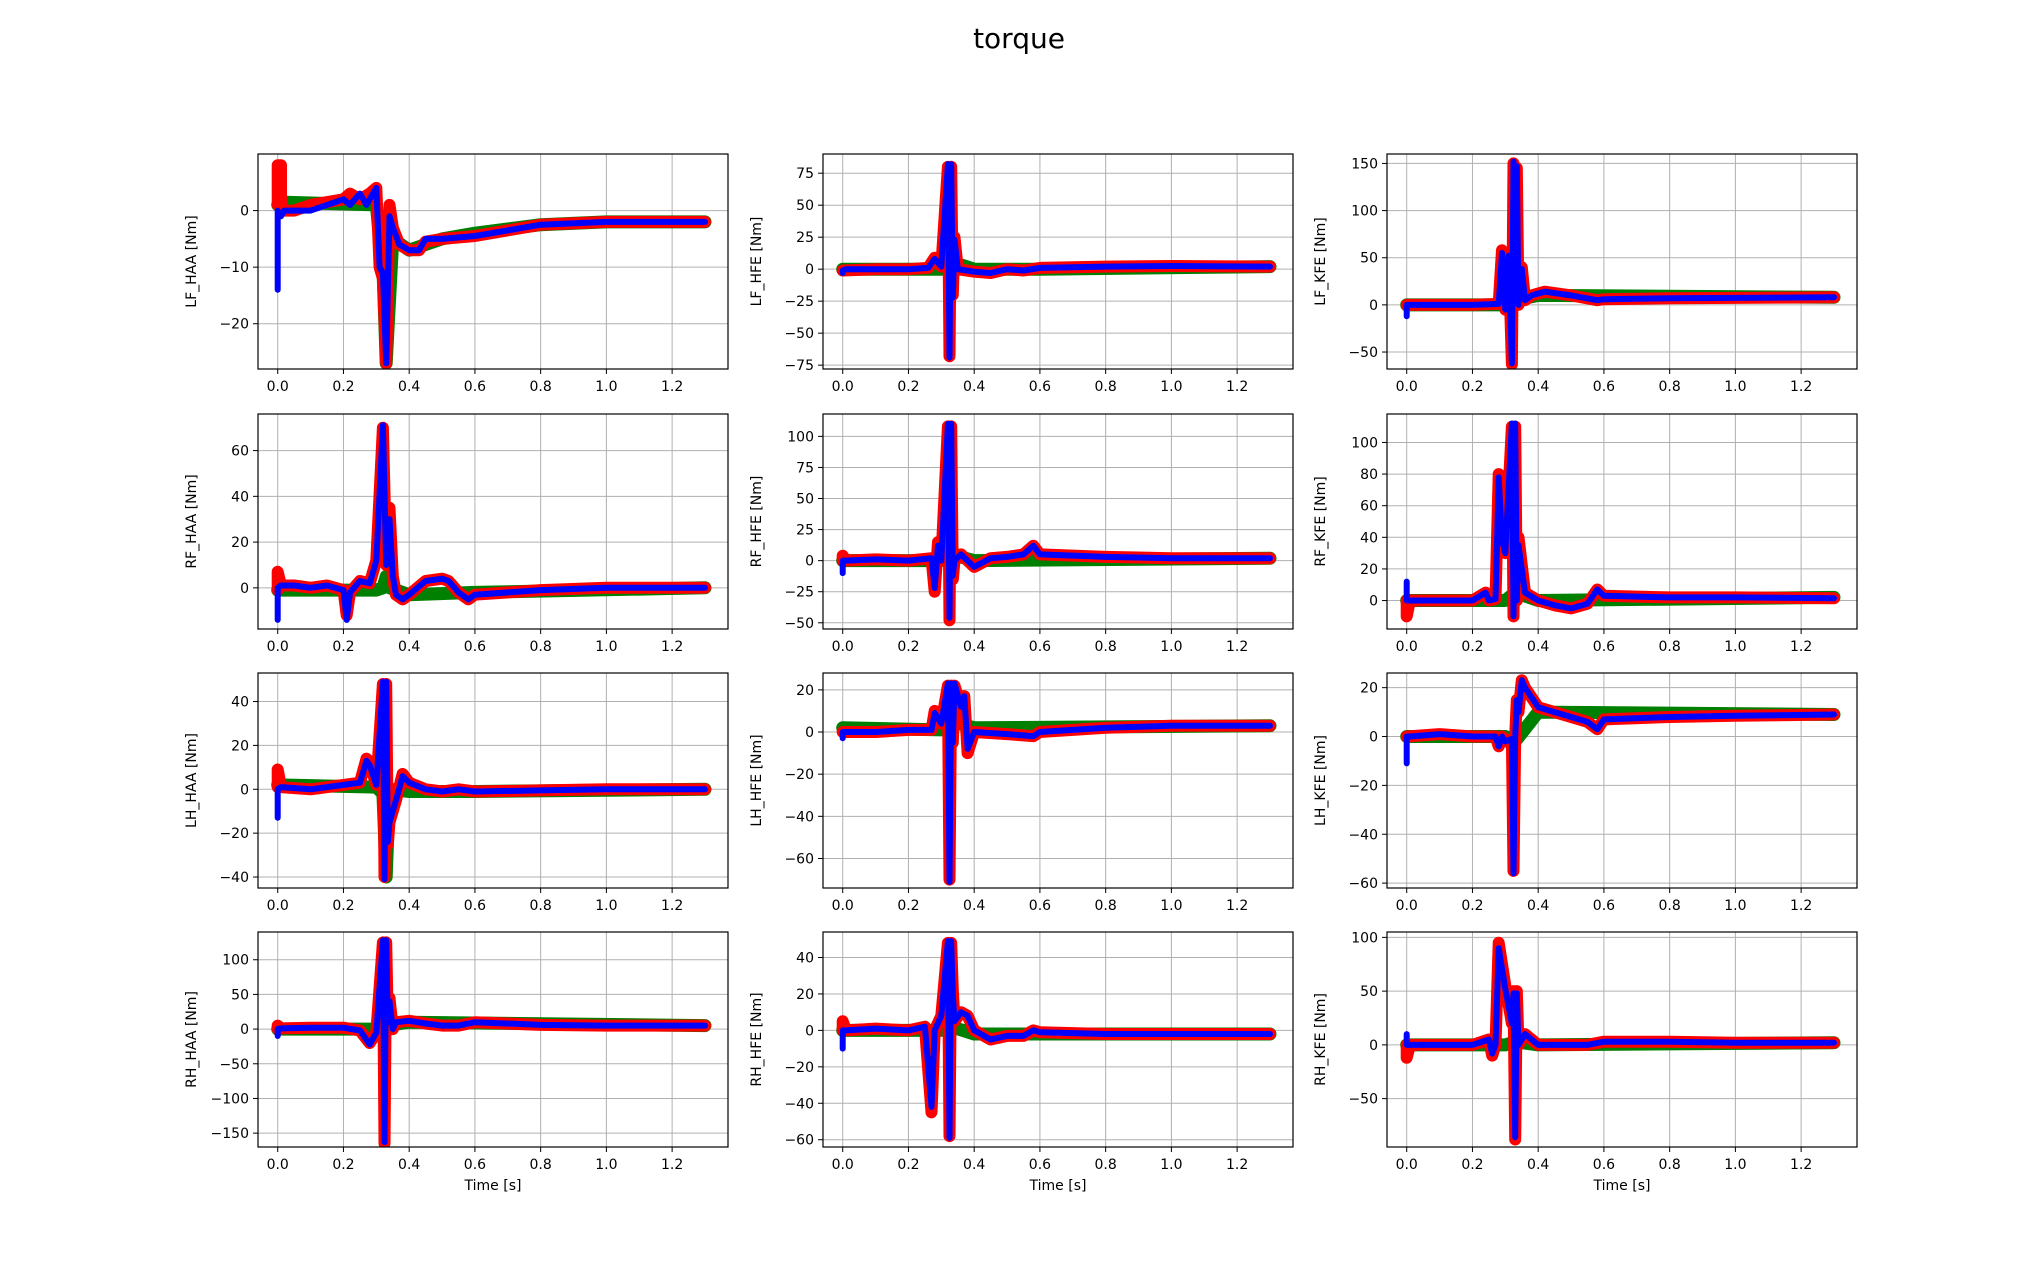  What do you see at coordinates (1321, 521) in the screenshot?
I see `y-axis-label: RF_KFE [Nm]` at bounding box center [1321, 521].